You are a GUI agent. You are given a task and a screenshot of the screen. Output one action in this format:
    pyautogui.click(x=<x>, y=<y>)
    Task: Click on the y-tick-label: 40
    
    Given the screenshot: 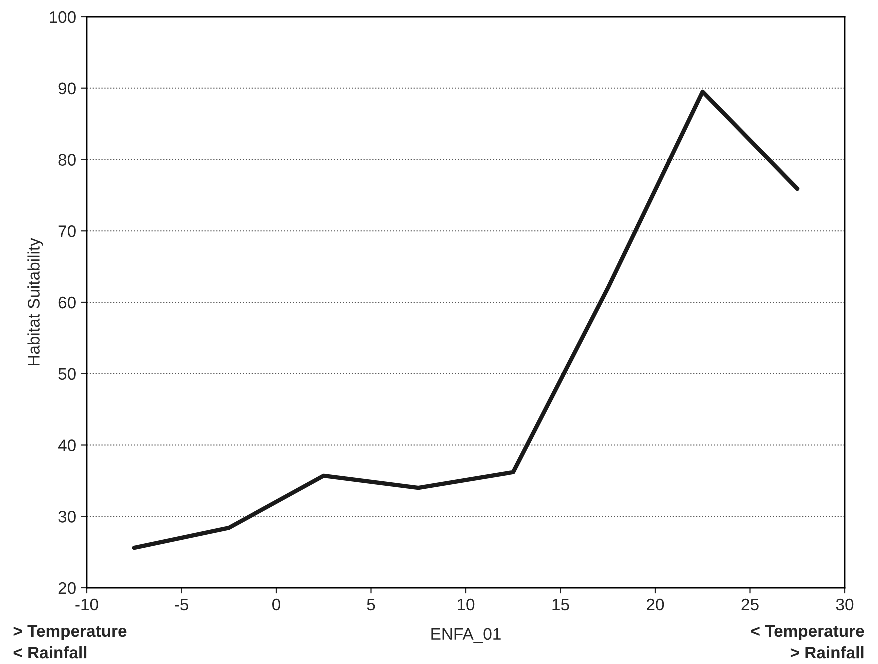 What is the action you would take?
    pyautogui.click(x=67, y=446)
    